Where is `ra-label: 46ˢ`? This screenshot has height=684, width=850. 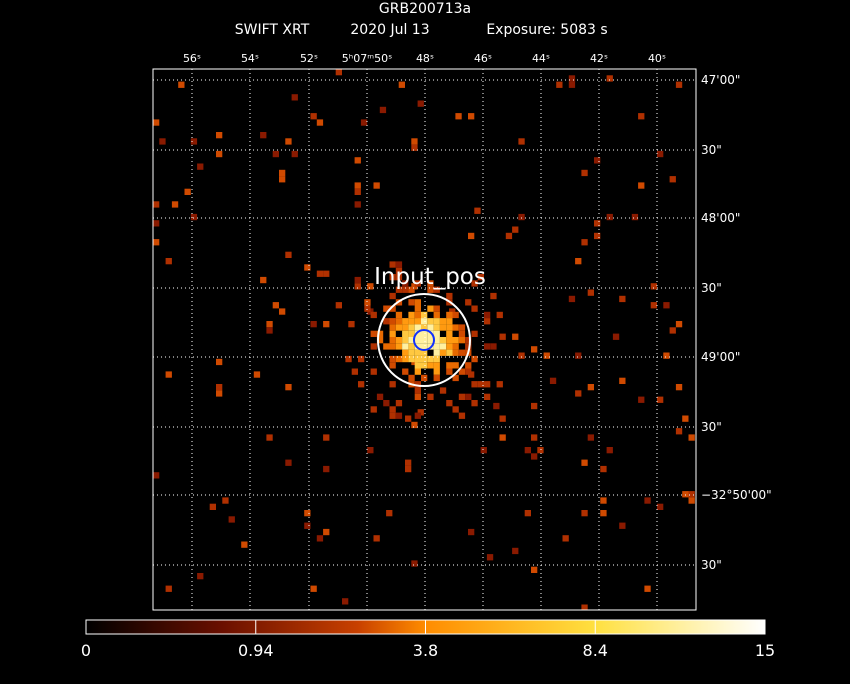
ra-label: 46ˢ is located at coordinates (483, 58).